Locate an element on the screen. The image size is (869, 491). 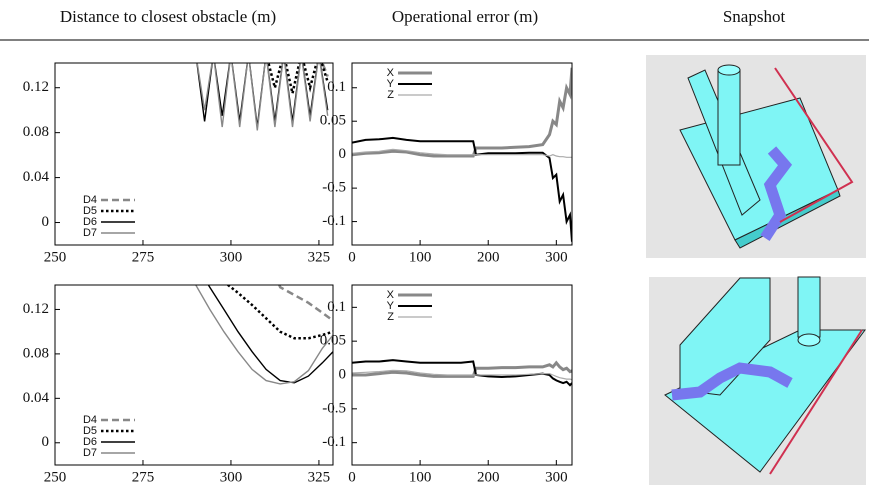
column-header: Operational error (m) is located at coordinates (465, 16).